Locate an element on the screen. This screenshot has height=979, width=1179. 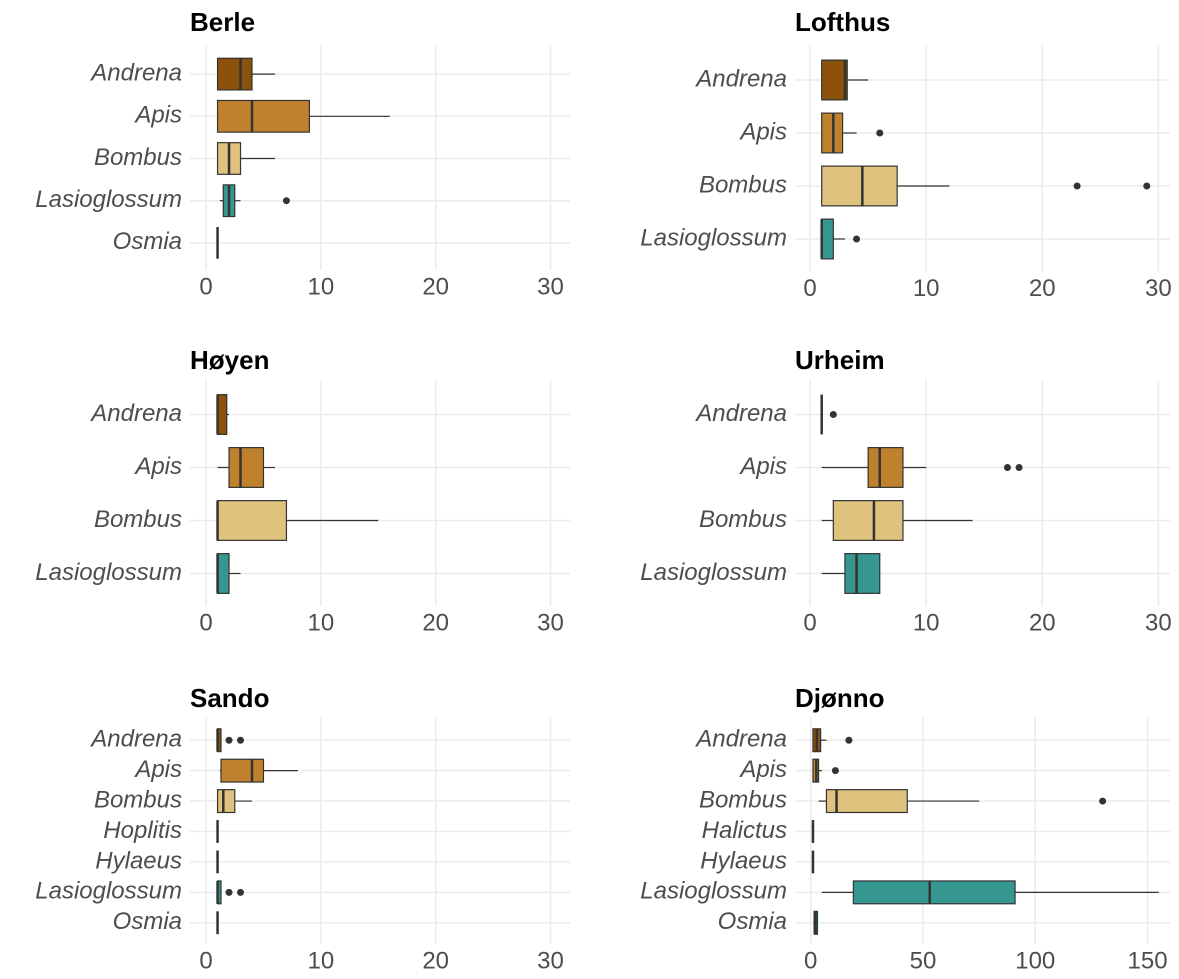
panel-title: Djønno is located at coordinates (840, 698).